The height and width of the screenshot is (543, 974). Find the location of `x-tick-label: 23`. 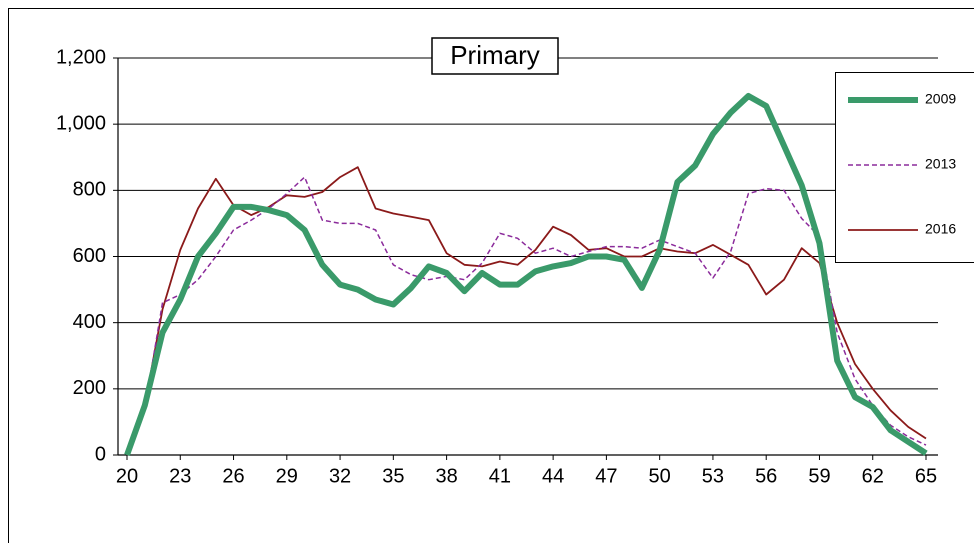

x-tick-label: 23 is located at coordinates (180, 476).